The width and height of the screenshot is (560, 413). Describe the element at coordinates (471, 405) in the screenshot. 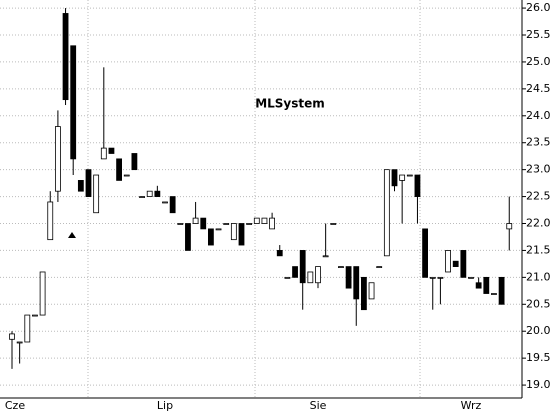

I see `x-tick-label: Wrz` at that location.